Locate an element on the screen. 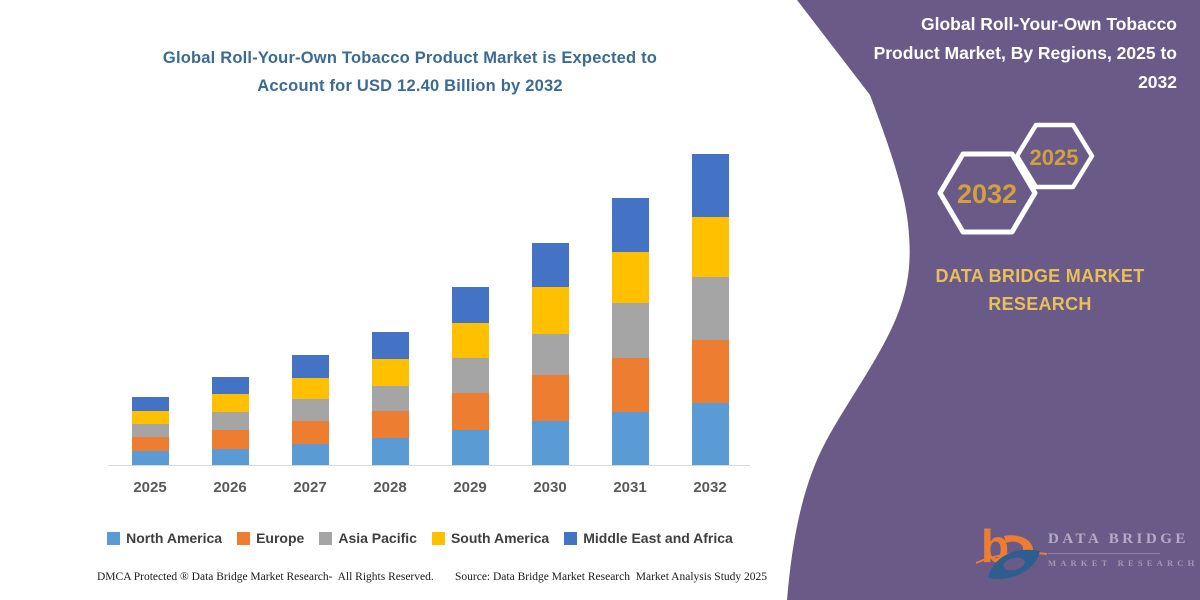 The image size is (1200, 600). bar-slot-2030 is located at coordinates (550, 302).